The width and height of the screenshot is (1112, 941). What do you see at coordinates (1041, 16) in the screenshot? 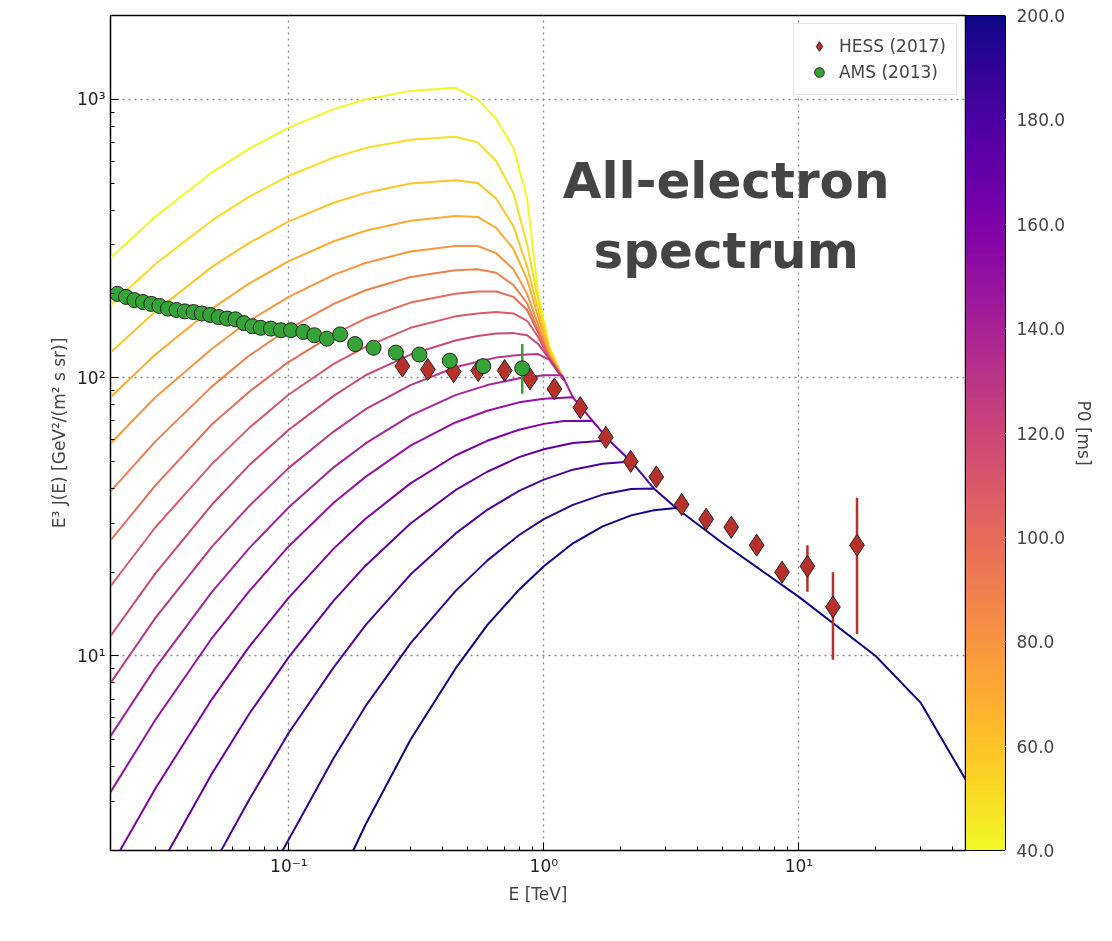
I see `color-bar-label: 200.0` at bounding box center [1041, 16].